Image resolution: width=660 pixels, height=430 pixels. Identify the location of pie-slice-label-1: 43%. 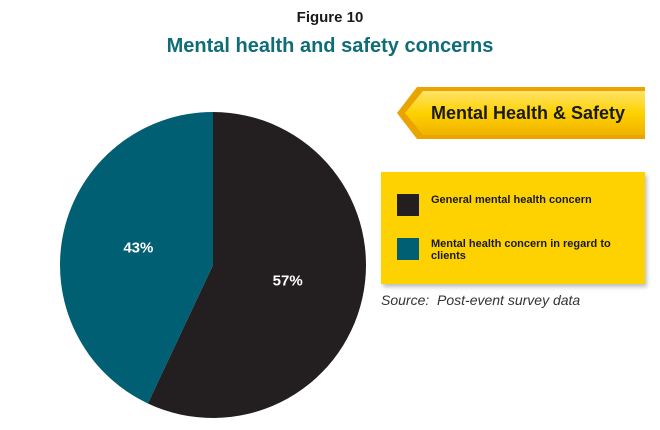
(138, 247).